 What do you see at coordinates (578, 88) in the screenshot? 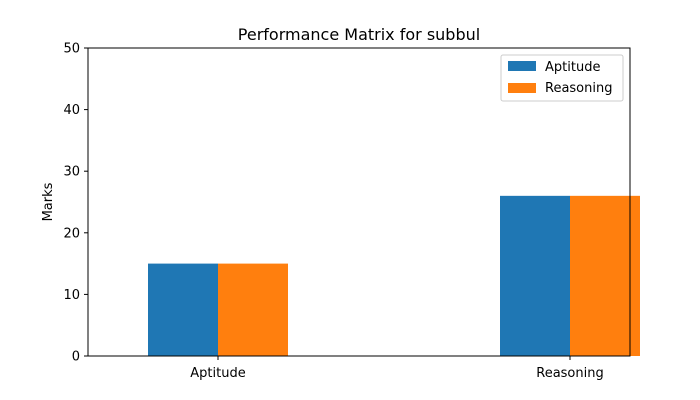
I see `legend-label-reasoning: Reasoning` at bounding box center [578, 88].